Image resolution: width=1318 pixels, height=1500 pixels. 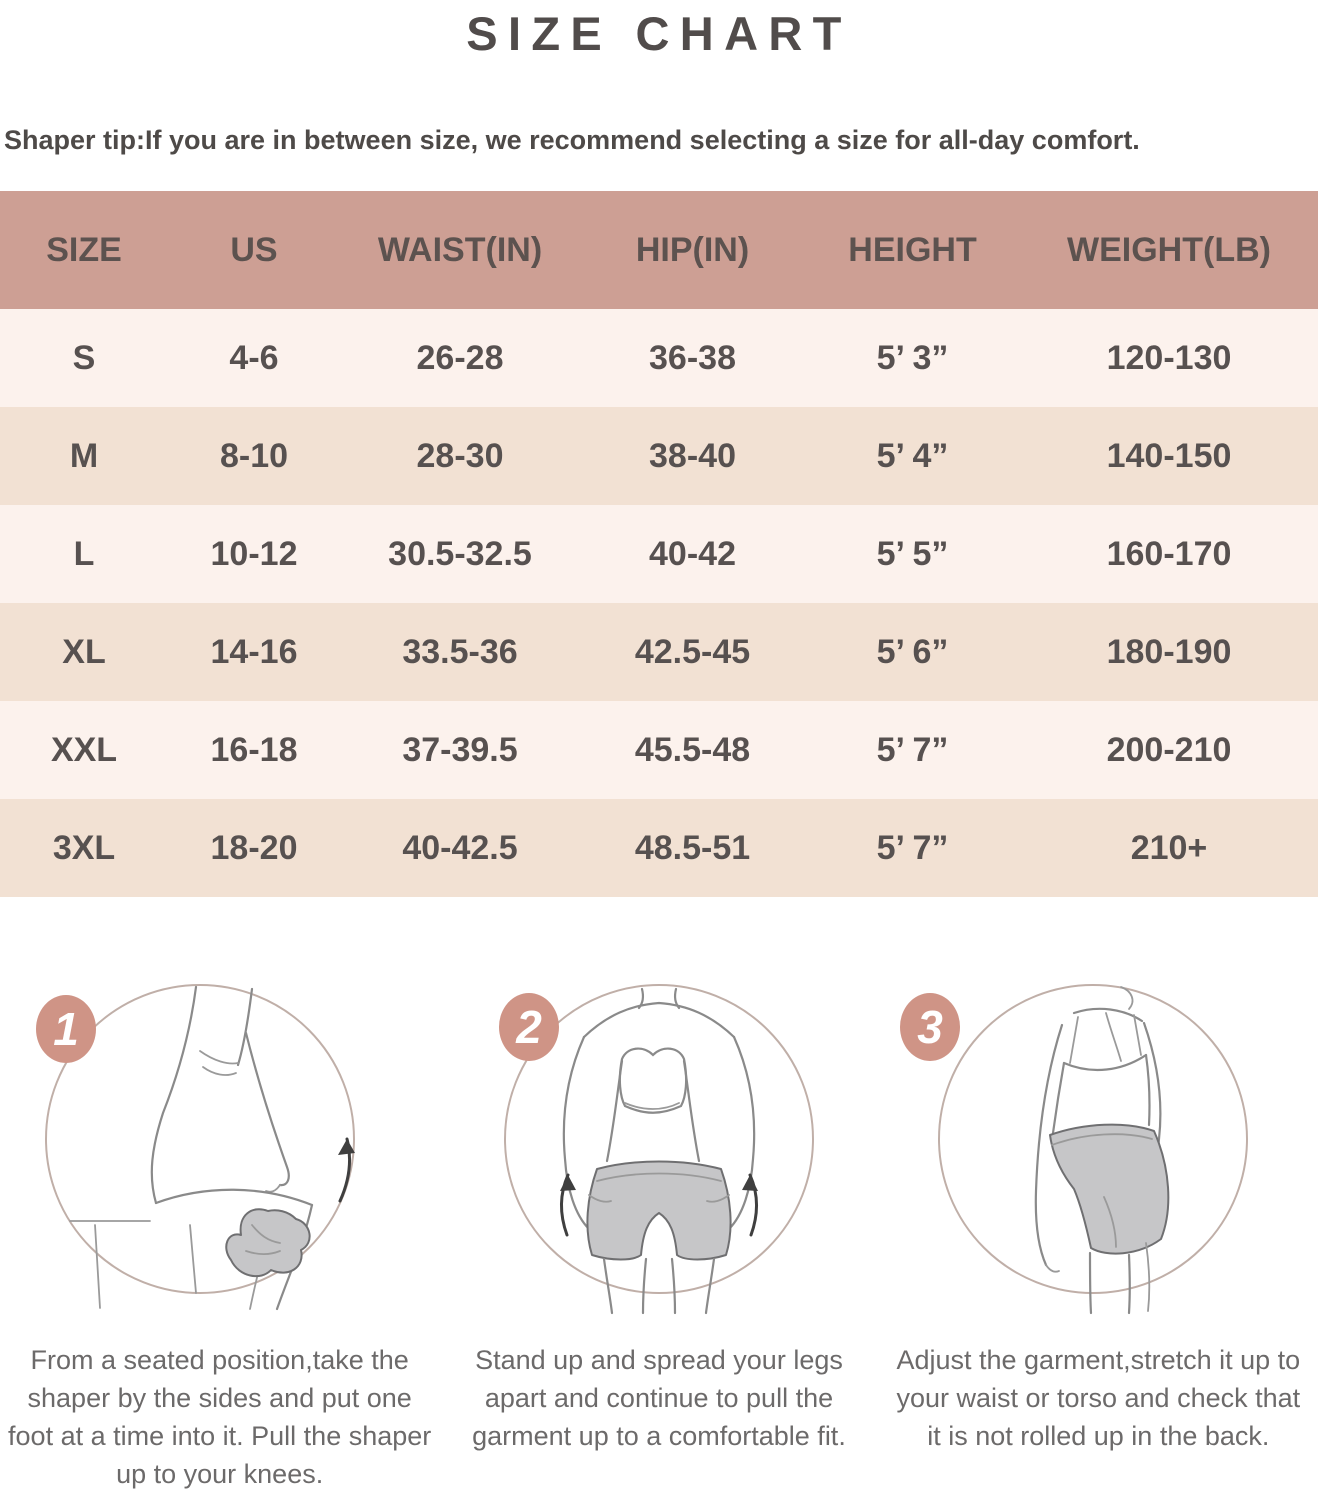 What do you see at coordinates (692, 553) in the screenshot?
I see `cell-hip: 40-42` at bounding box center [692, 553].